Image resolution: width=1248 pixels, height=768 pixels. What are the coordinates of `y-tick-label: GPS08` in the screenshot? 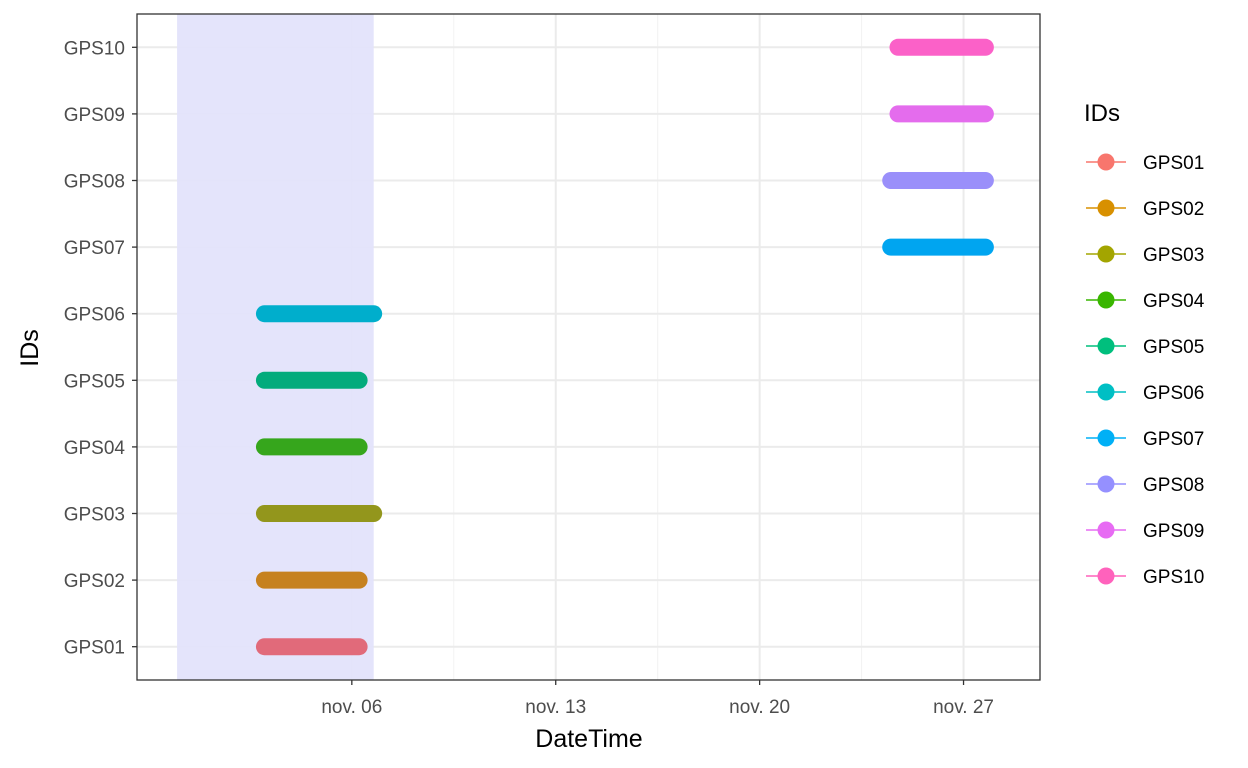 It's located at (94, 182).